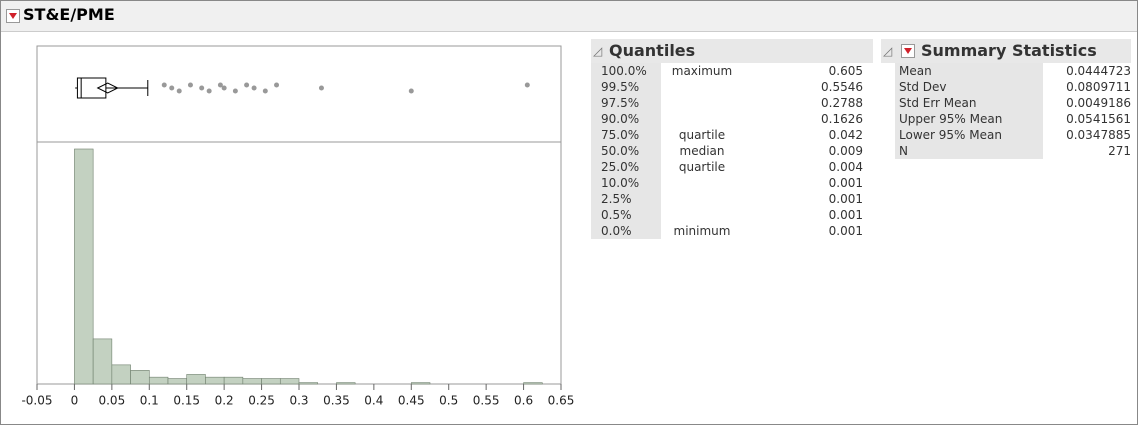 This screenshot has width=1138, height=426. I want to click on x-tick-label: 0.2, so click(224, 401).